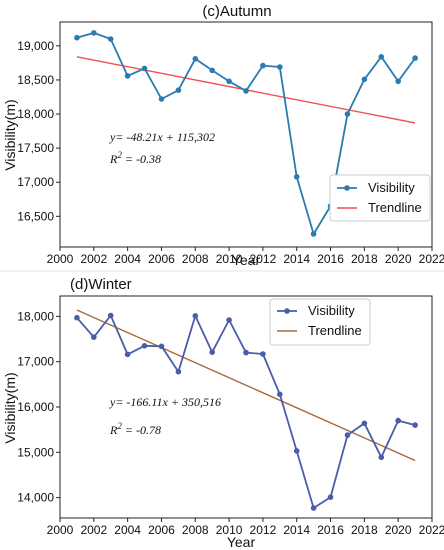 This screenshot has width=444, height=550. Describe the element at coordinates (35, 46) in the screenshot. I see `y-tick-label: 19,000` at that location.